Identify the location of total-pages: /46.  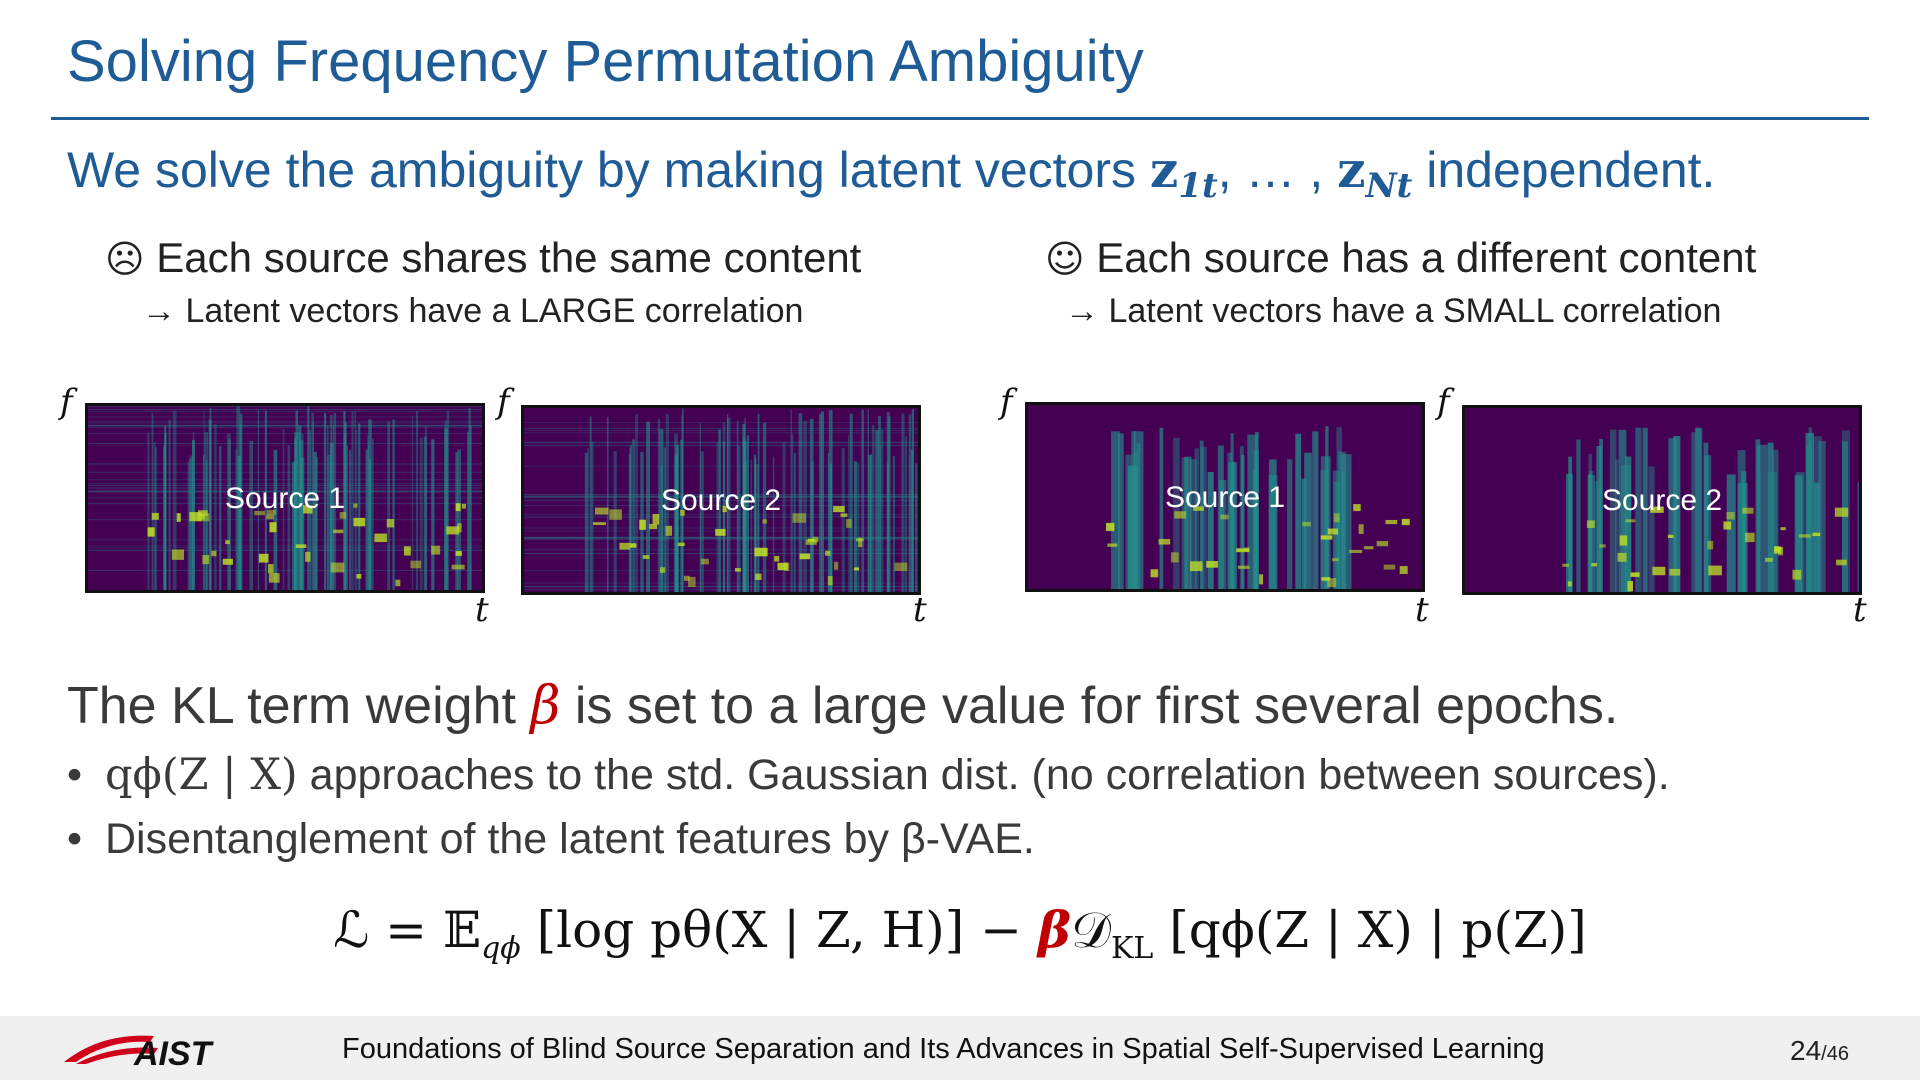
(1835, 1054).